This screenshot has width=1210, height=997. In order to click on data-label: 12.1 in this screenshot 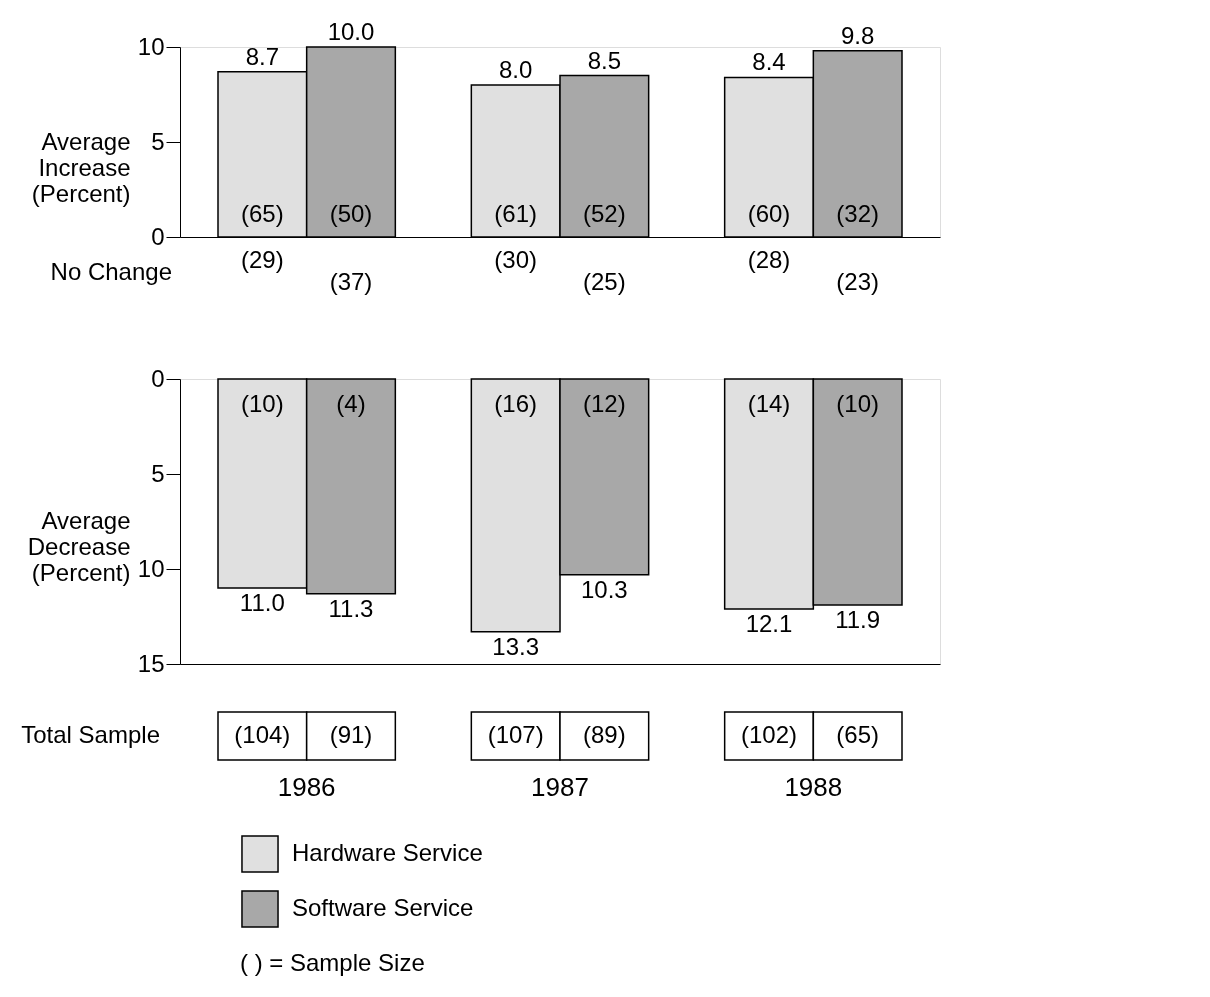, I will do `click(769, 623)`.